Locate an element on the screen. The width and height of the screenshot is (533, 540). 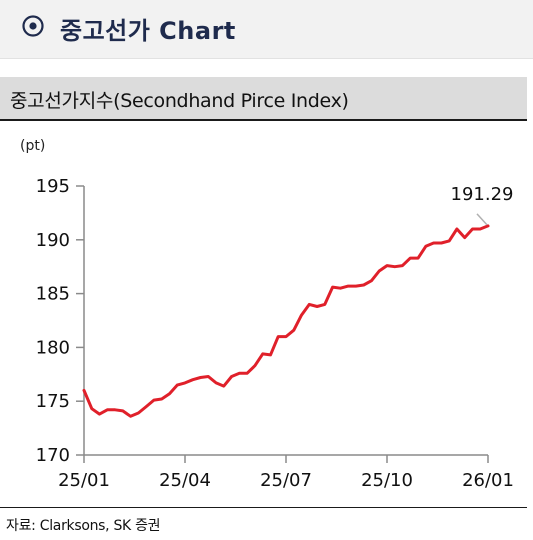
y-tick-label: 195 is located at coordinates (53, 186).